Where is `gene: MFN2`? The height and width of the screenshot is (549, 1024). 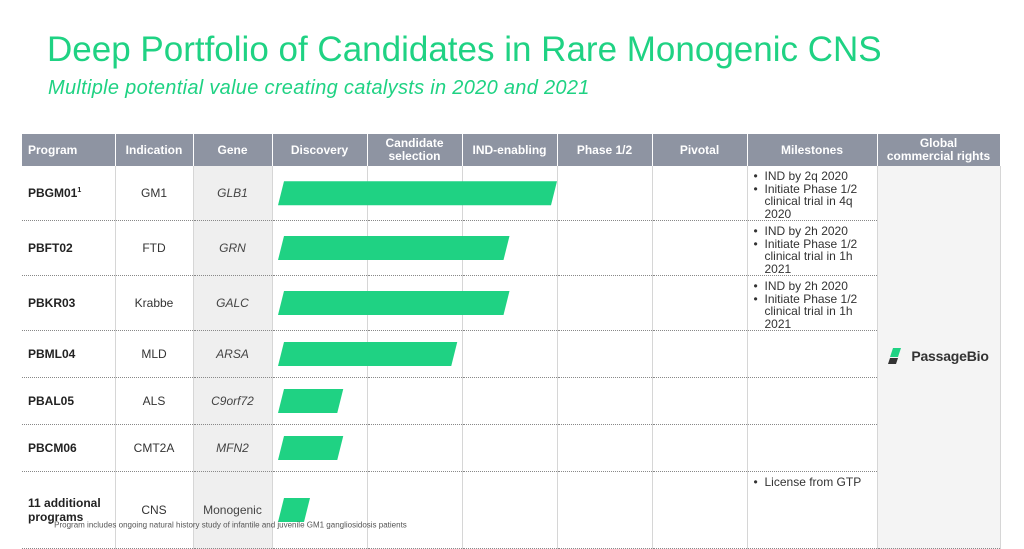 gene: MFN2 is located at coordinates (233, 448).